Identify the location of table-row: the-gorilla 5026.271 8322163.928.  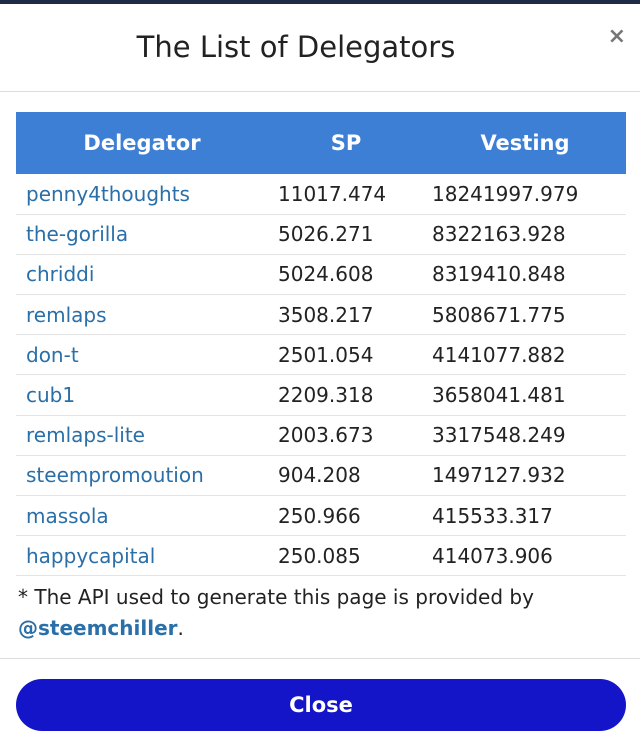
(321, 234).